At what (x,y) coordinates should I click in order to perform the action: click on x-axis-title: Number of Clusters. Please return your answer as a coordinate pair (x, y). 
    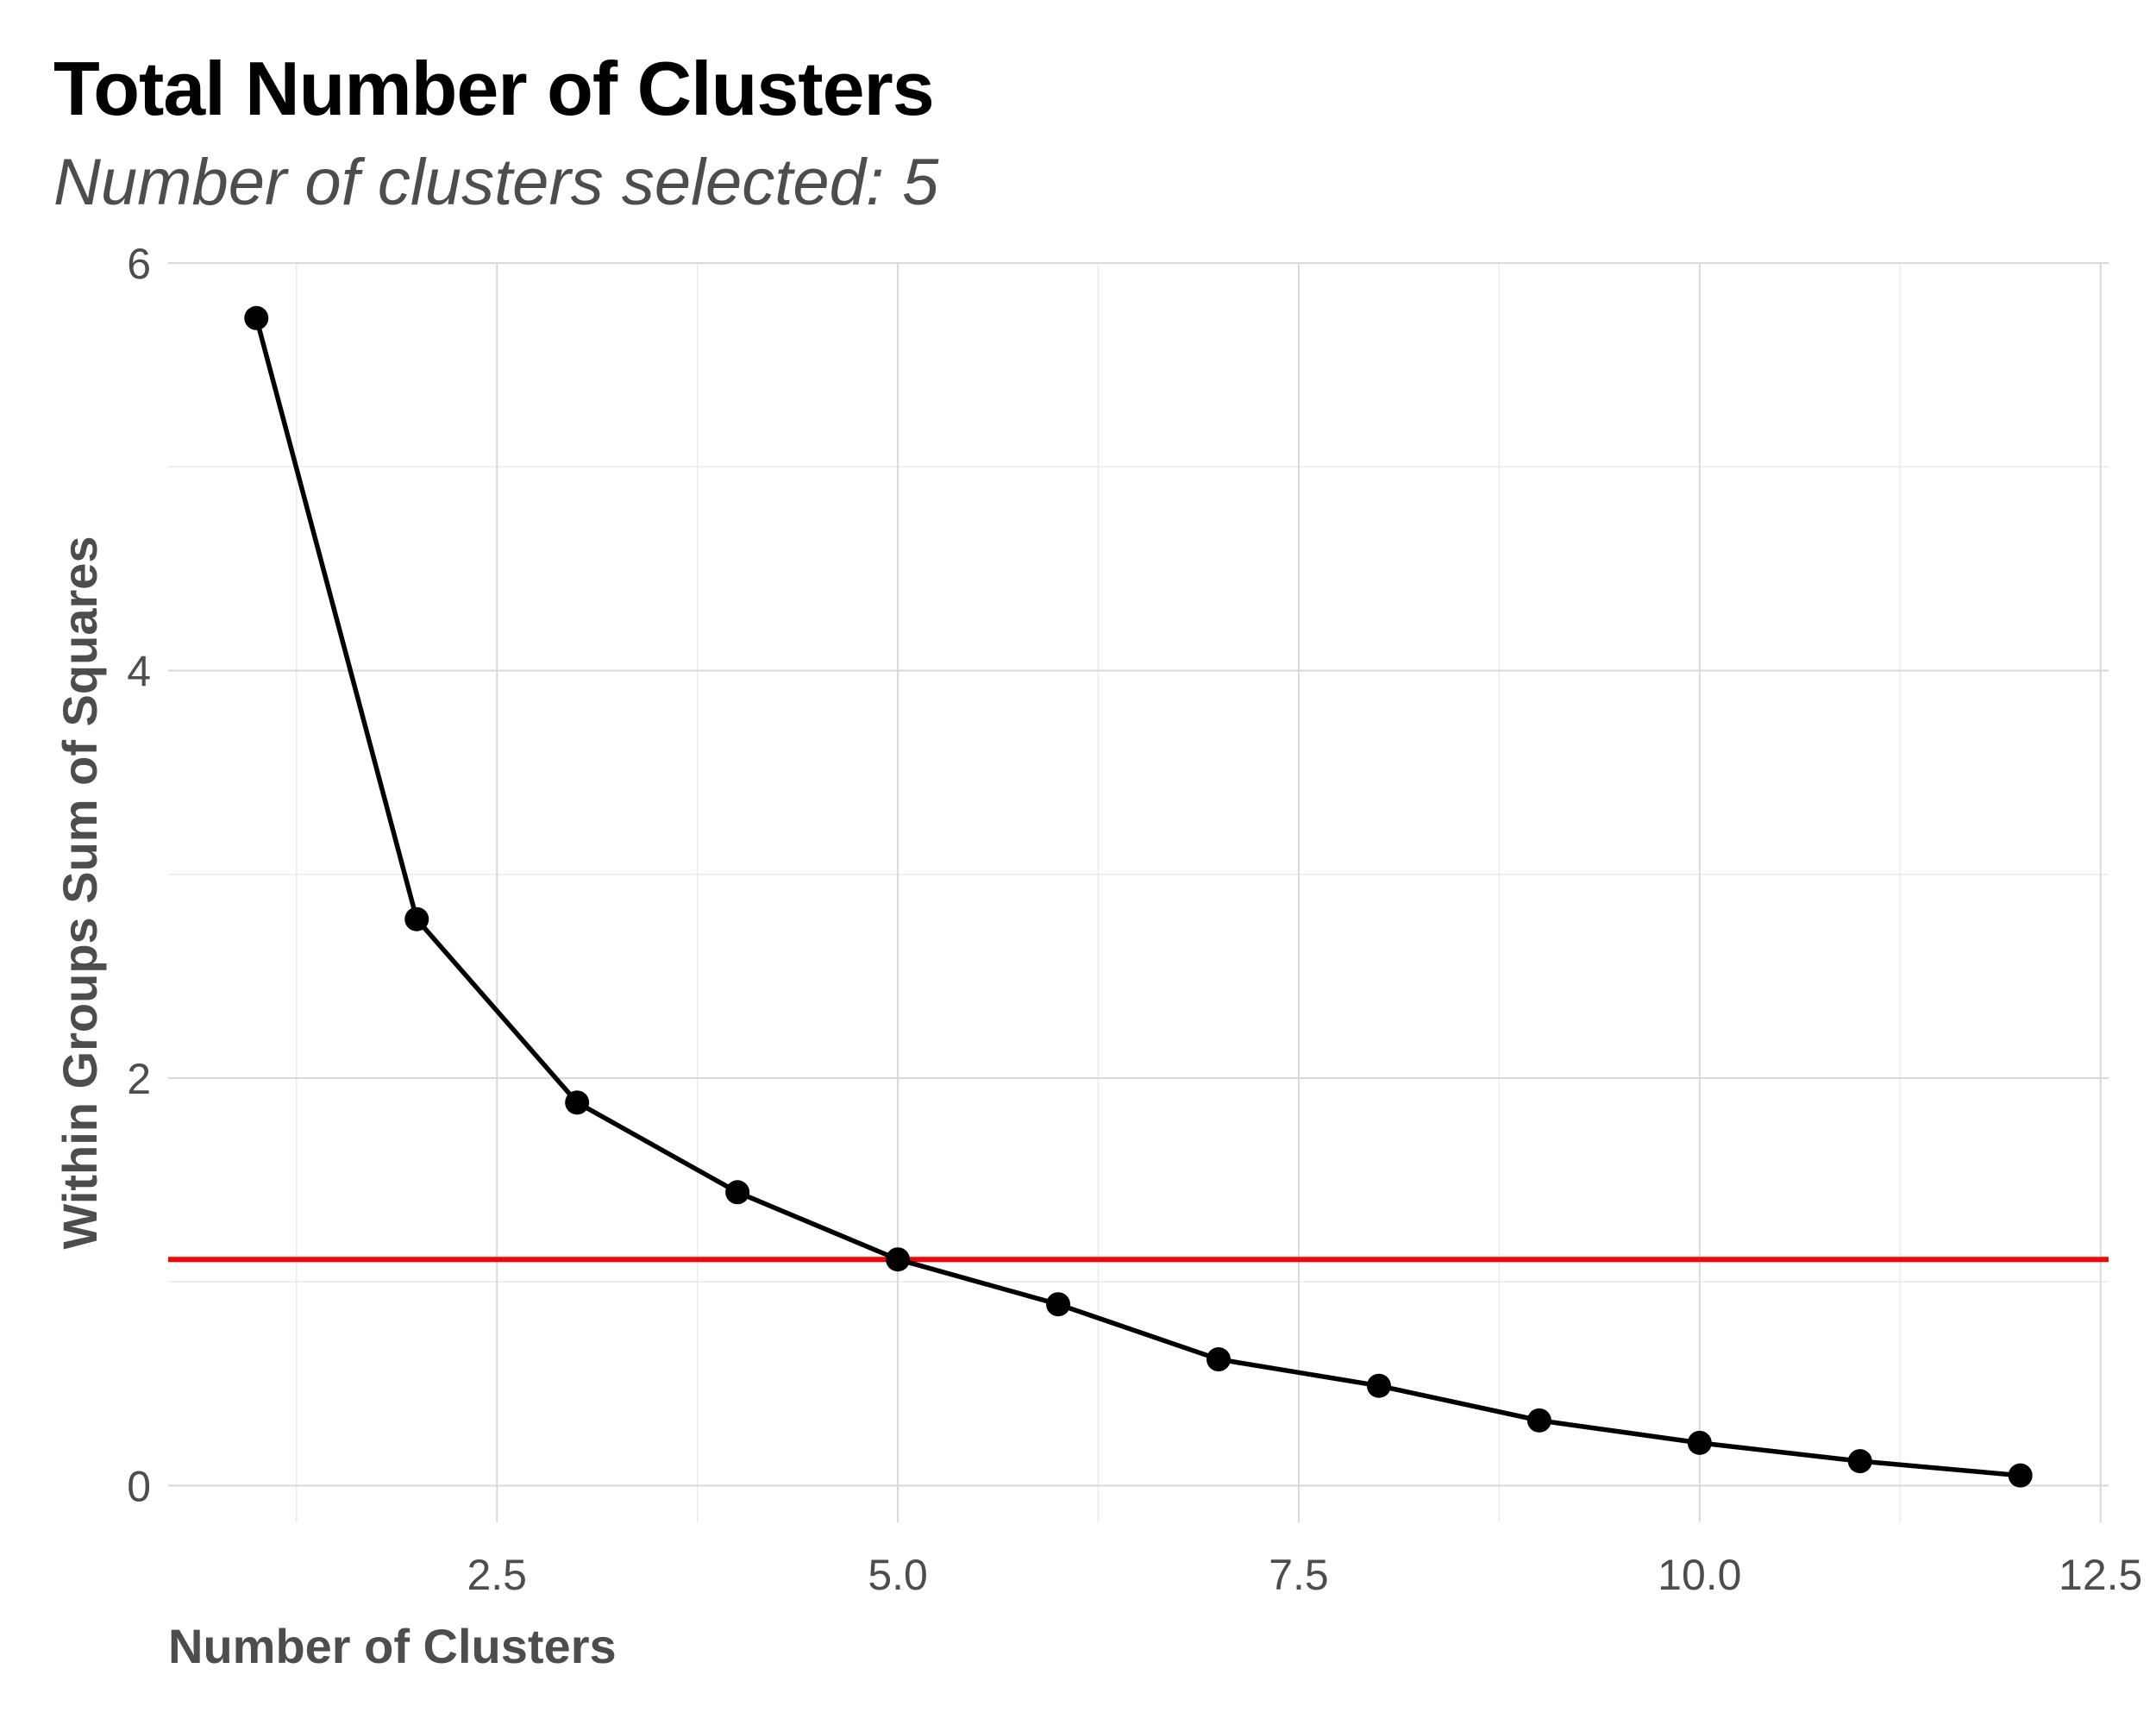
    Looking at the image, I should click on (392, 1646).